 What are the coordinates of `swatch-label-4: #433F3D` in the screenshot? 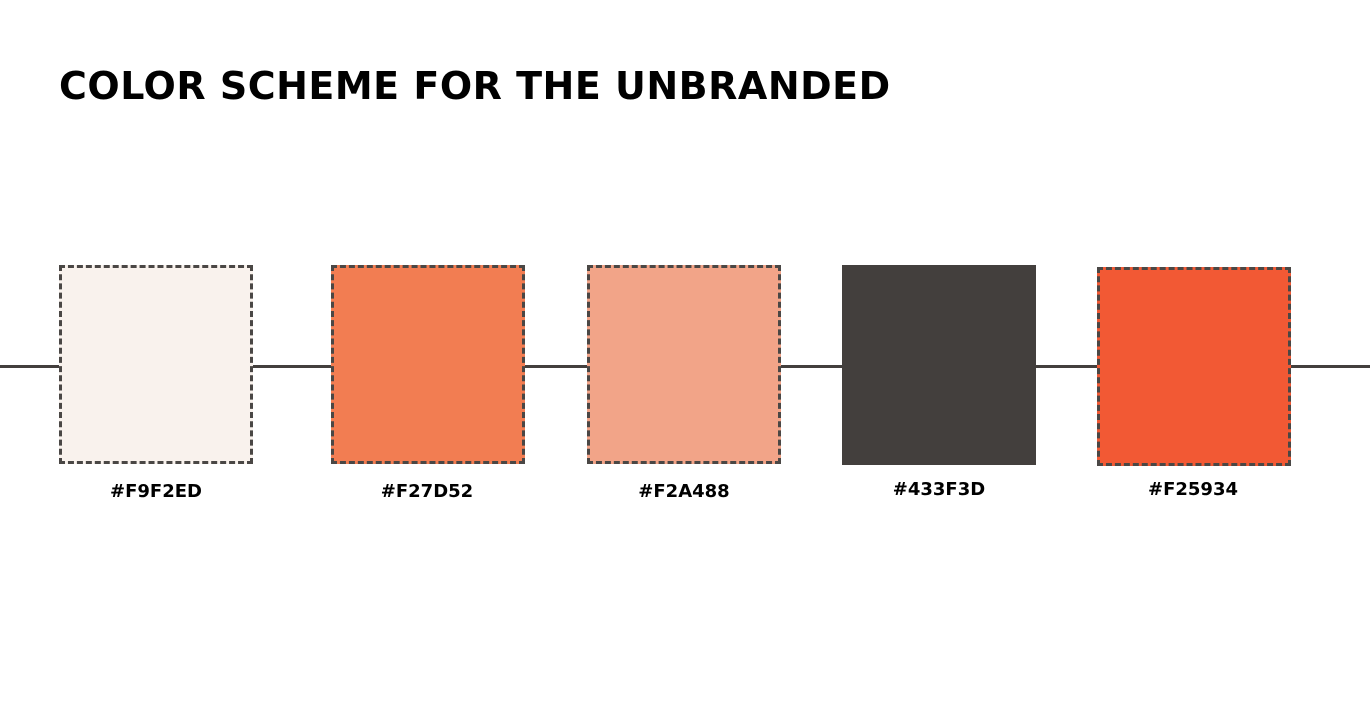 It's located at (939, 489).